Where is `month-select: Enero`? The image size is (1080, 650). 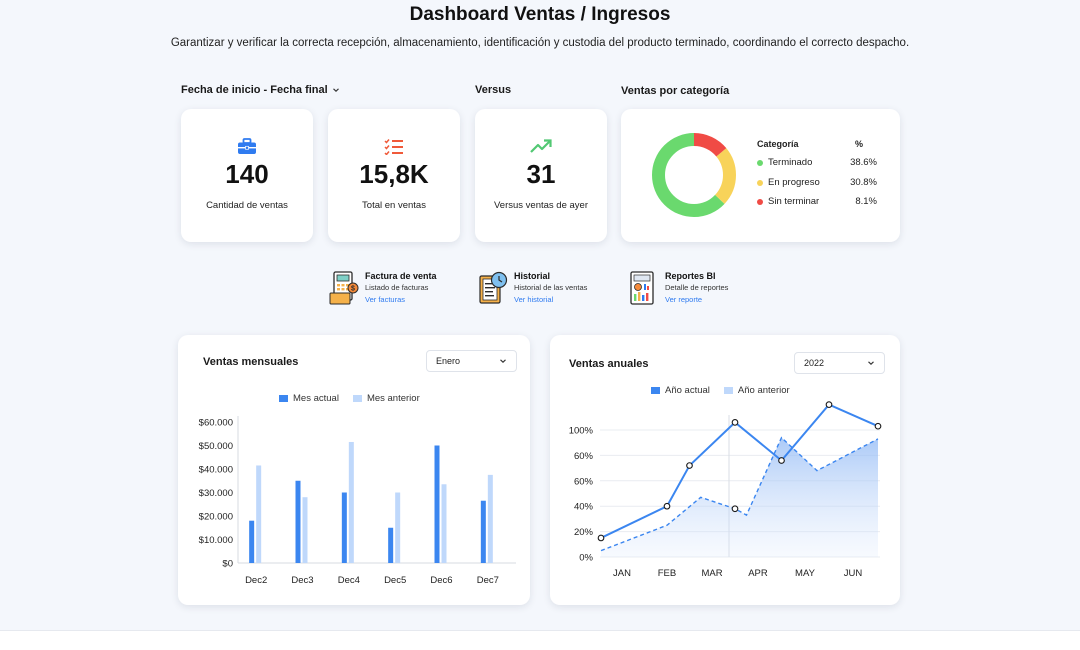
month-select: Enero is located at coordinates (471, 361).